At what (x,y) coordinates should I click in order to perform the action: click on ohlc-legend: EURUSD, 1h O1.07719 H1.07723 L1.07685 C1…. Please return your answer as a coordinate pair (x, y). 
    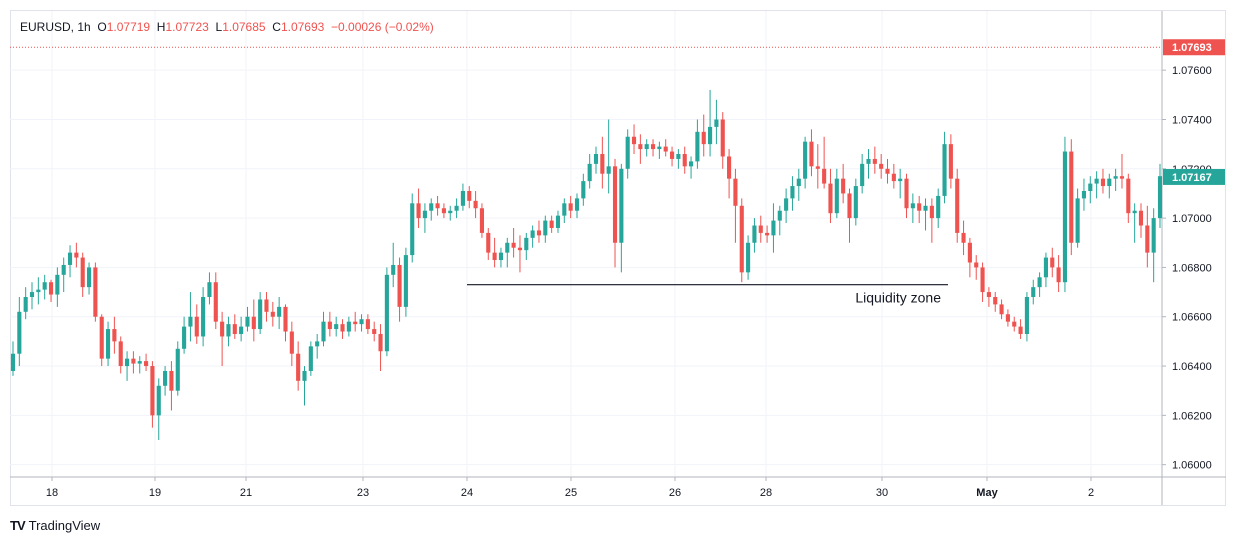
    Looking at the image, I should click on (227, 27).